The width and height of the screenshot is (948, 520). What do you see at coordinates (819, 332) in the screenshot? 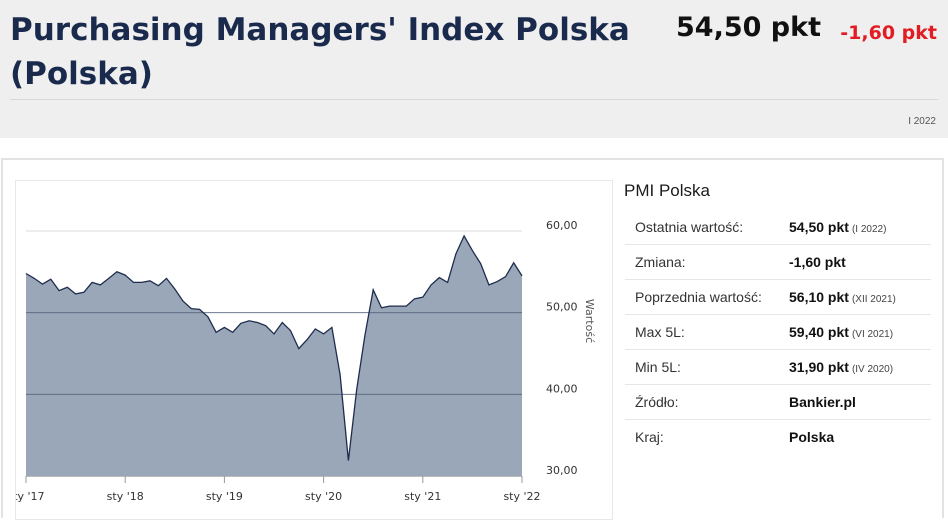
I see `stats-value: 59,40 pkt` at bounding box center [819, 332].